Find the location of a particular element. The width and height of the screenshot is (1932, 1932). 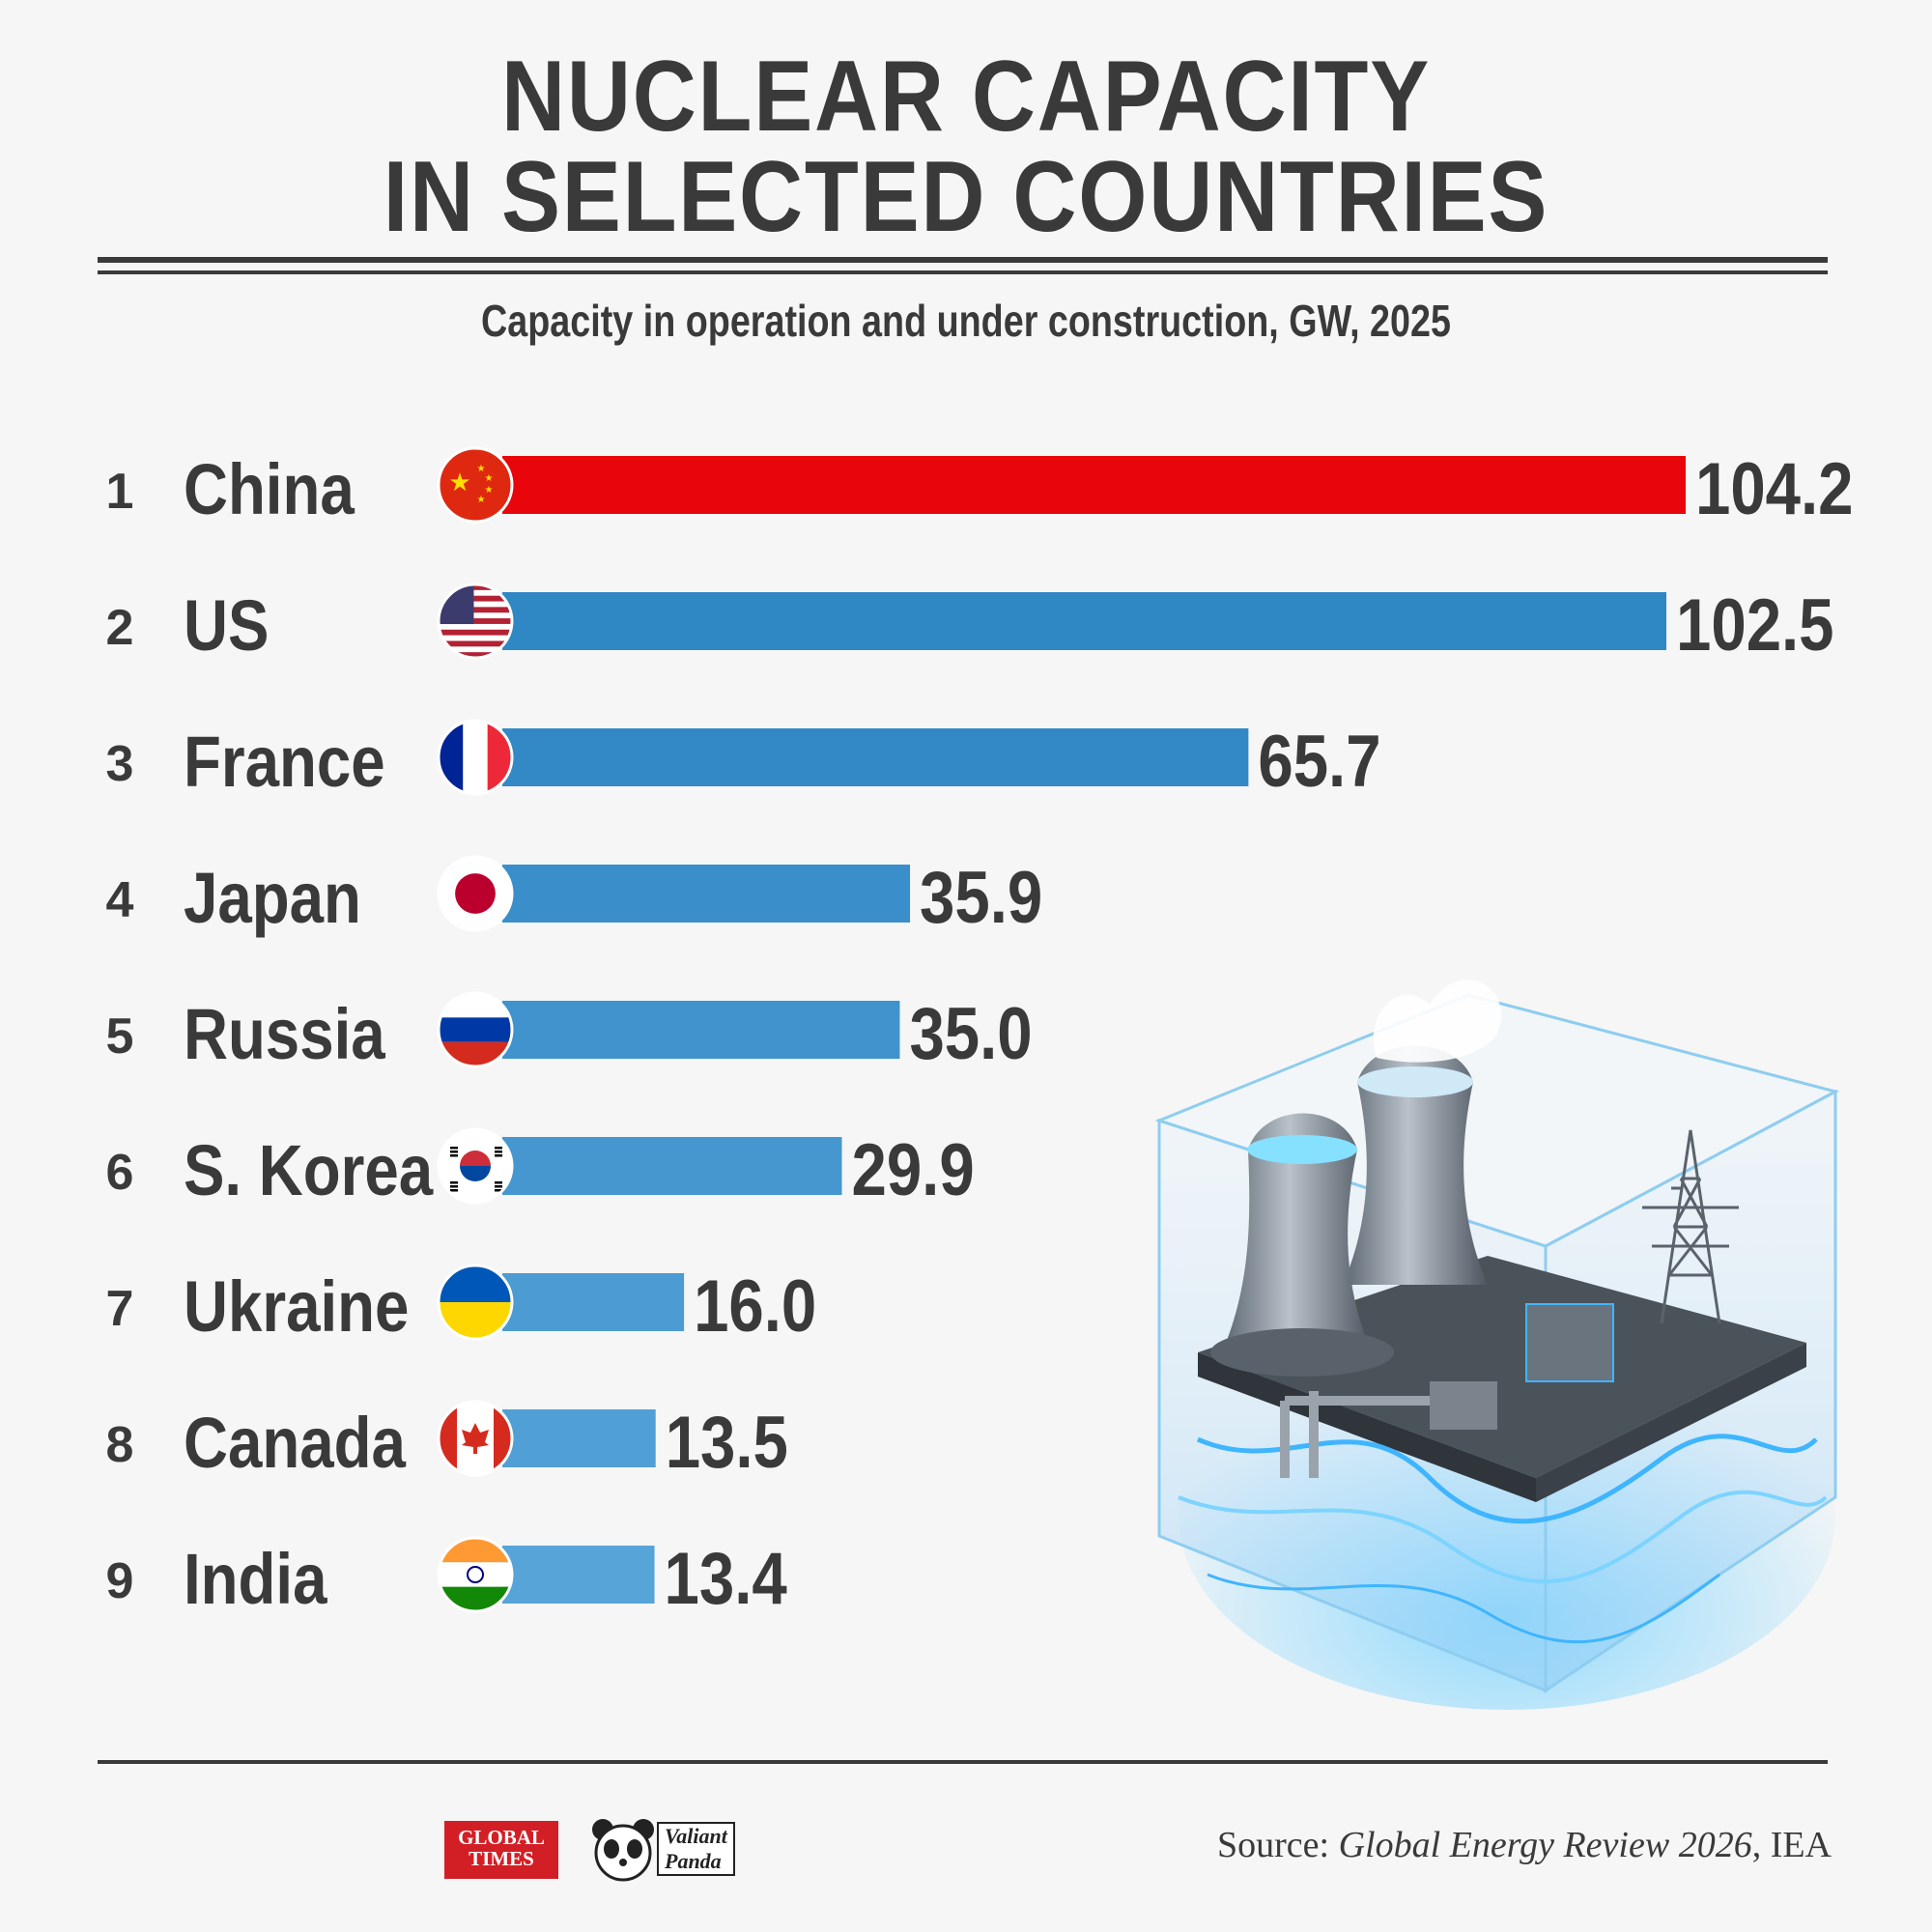

nuclear-plant-illustration is located at coordinates (1497, 1345).